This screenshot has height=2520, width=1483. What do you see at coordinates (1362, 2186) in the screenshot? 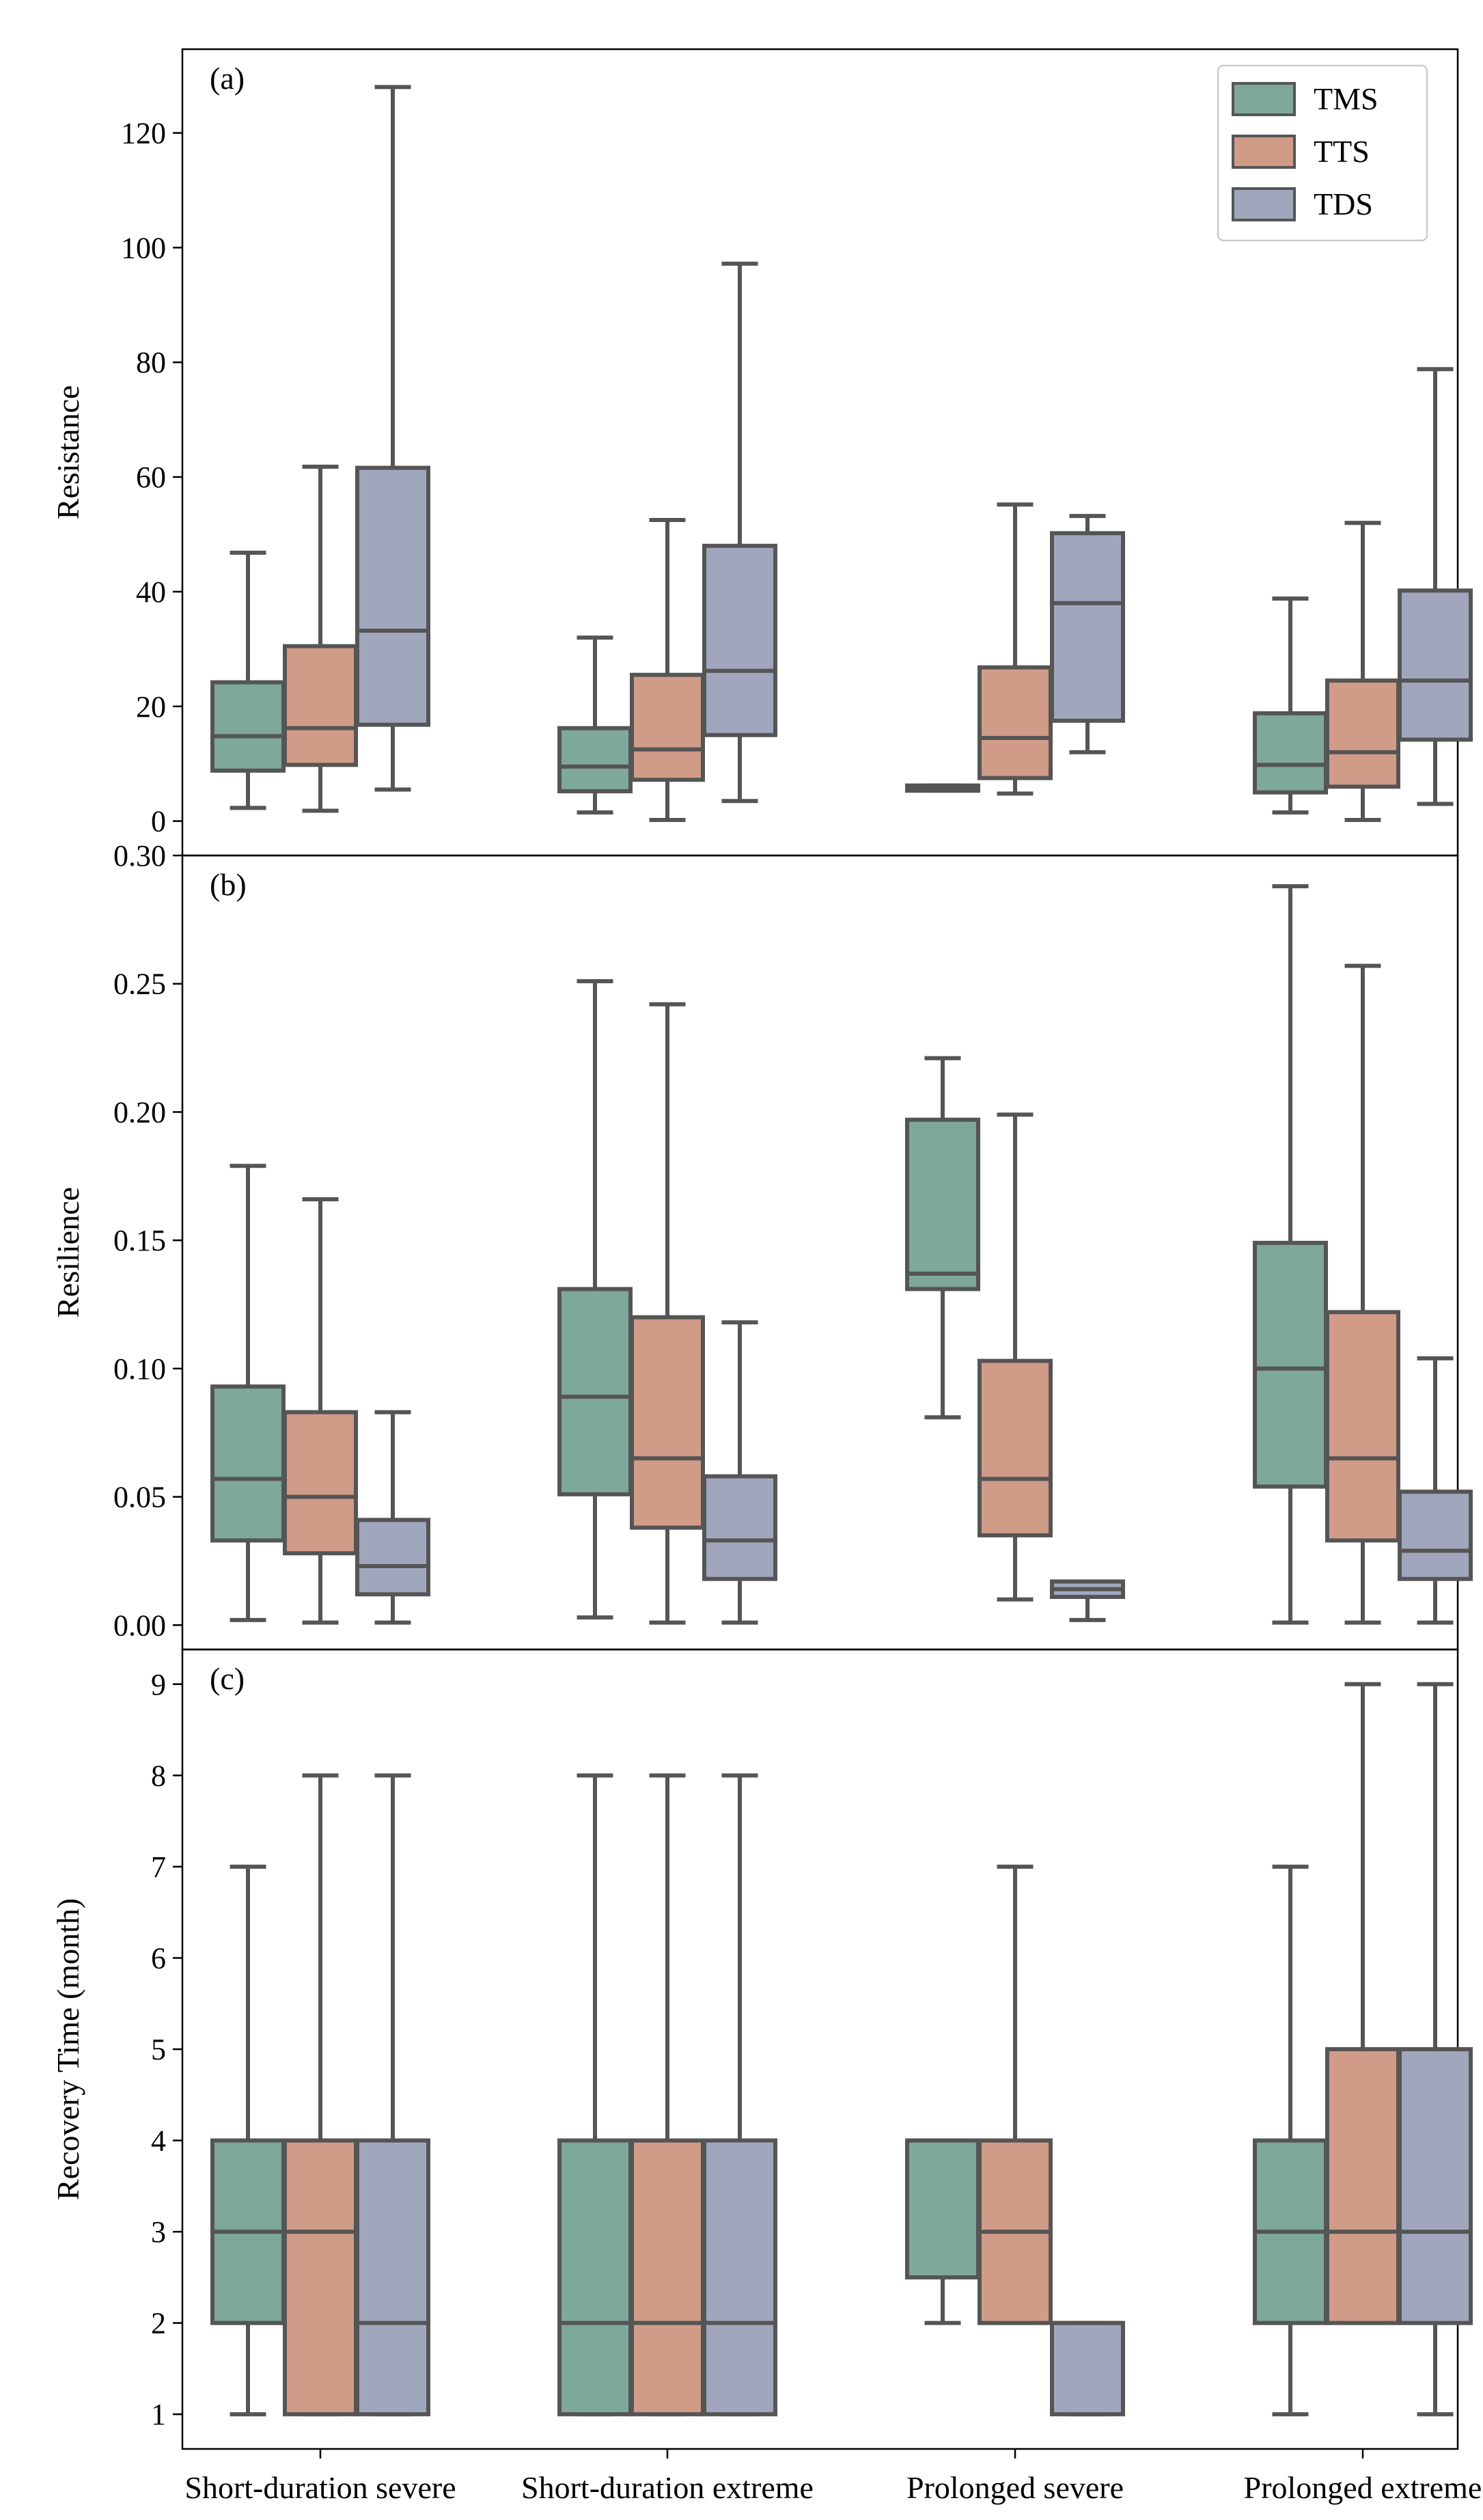
I see `panel-c-prolonged-extreme-tts-box` at bounding box center [1362, 2186].